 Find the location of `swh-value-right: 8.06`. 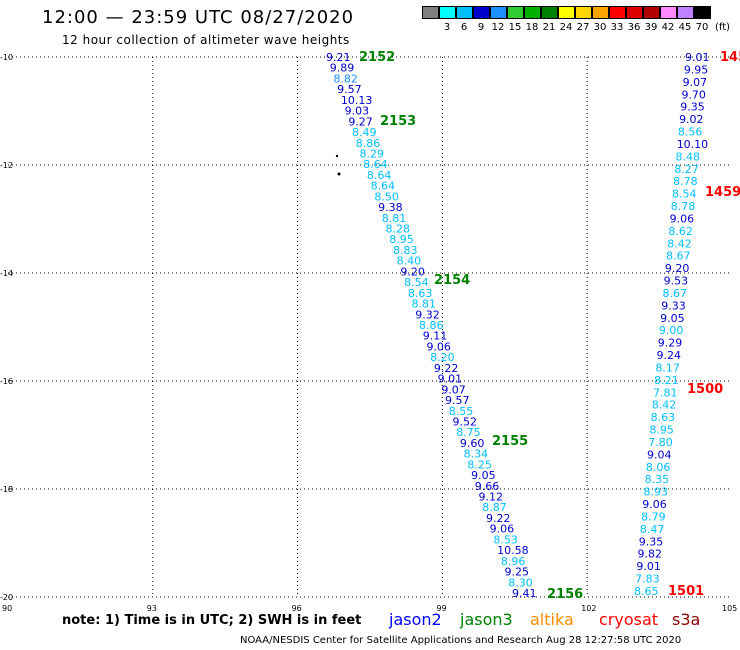

swh-value-right: 8.06 is located at coordinates (658, 467).